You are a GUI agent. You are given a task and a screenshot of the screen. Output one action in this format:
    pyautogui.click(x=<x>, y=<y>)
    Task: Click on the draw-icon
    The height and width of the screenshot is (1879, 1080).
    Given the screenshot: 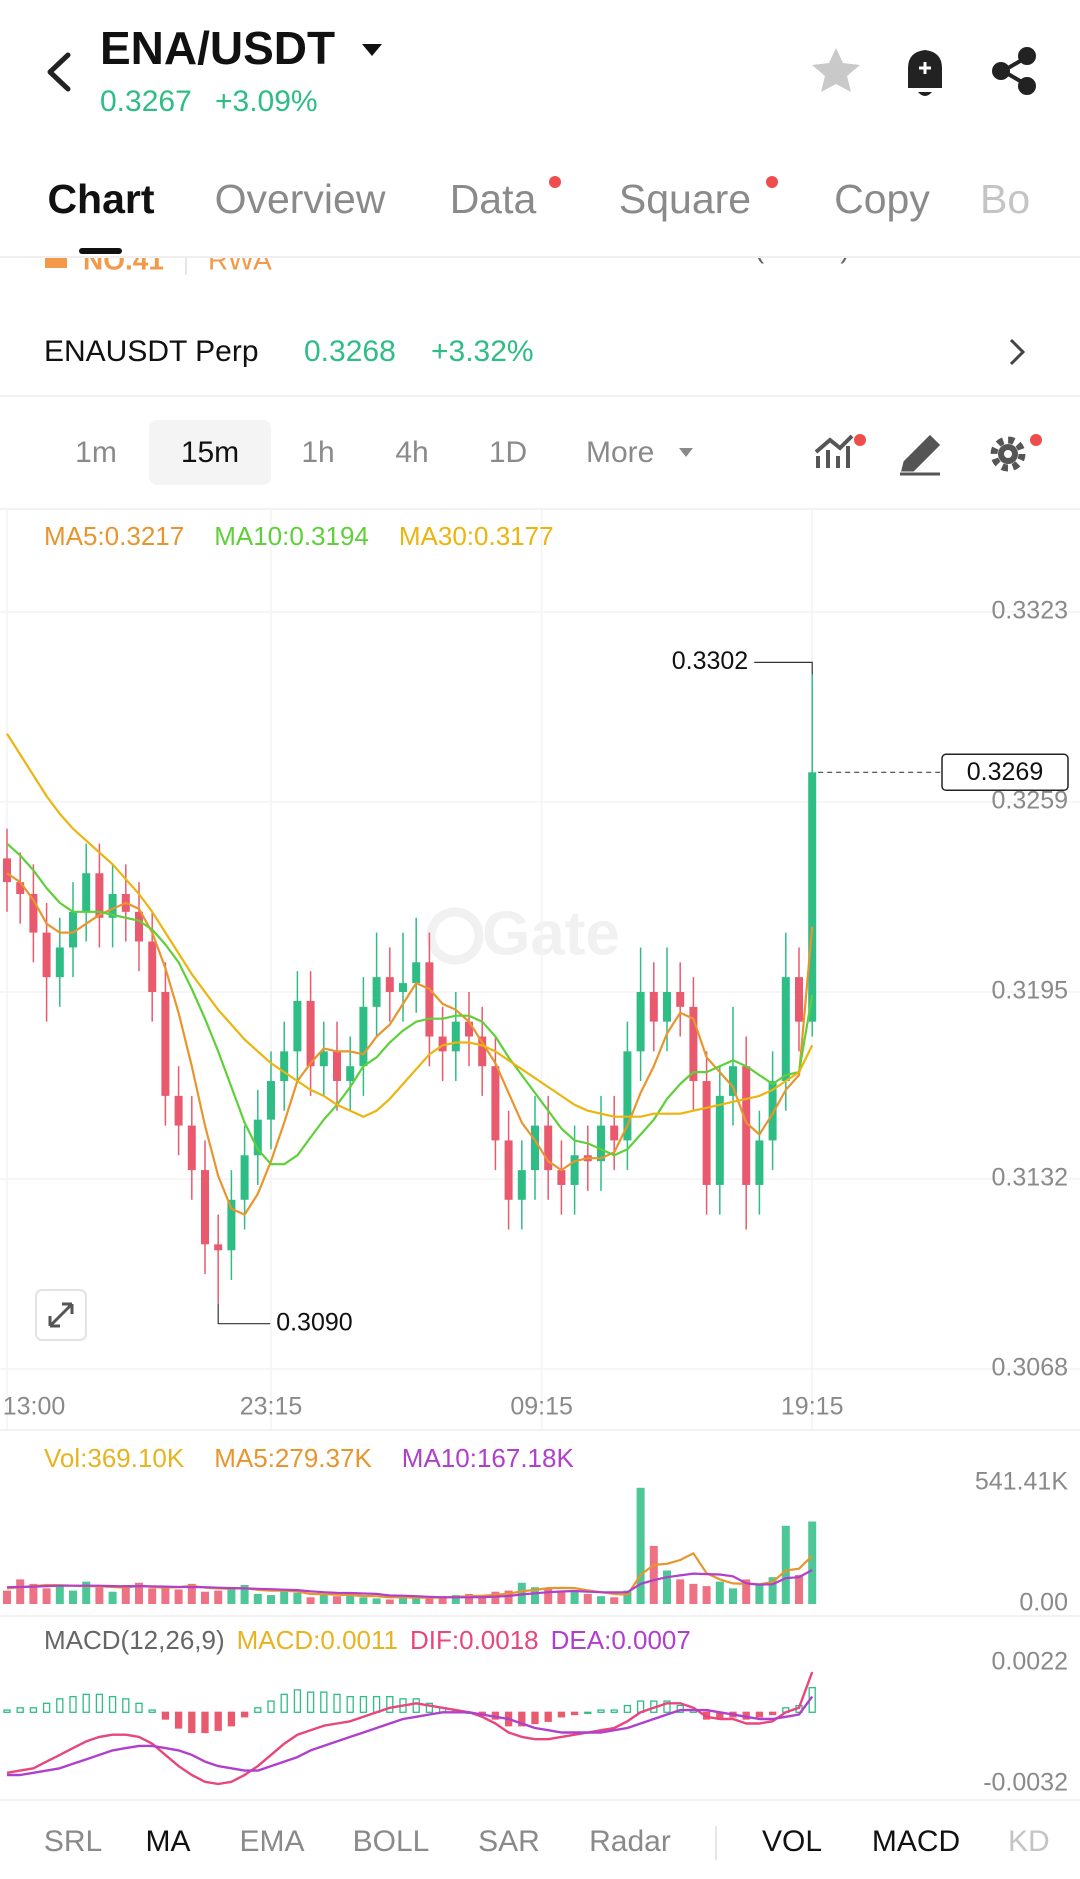 What is the action you would take?
    pyautogui.click(x=920, y=455)
    